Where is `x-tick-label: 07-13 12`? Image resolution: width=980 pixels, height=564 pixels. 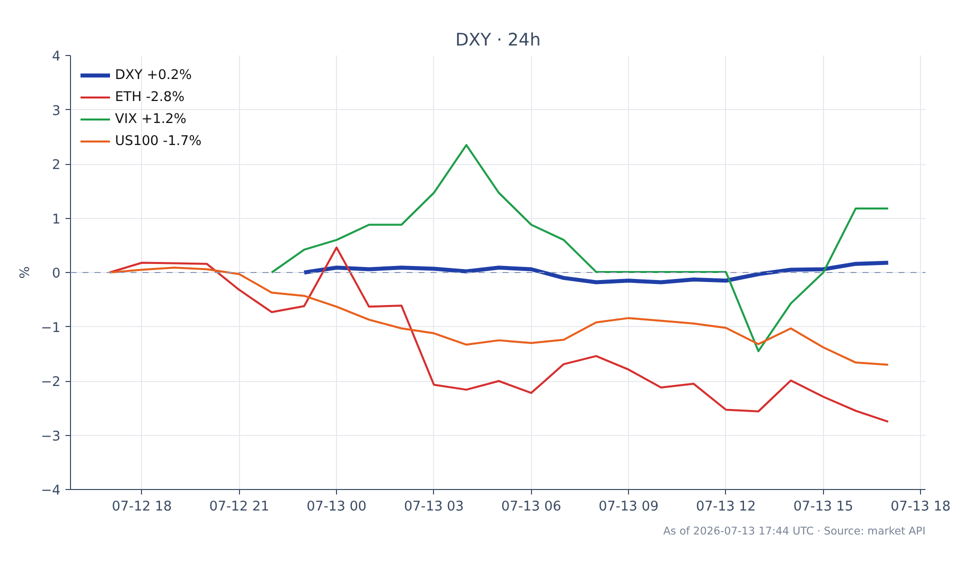
x-tick-label: 07-13 12 is located at coordinates (726, 507).